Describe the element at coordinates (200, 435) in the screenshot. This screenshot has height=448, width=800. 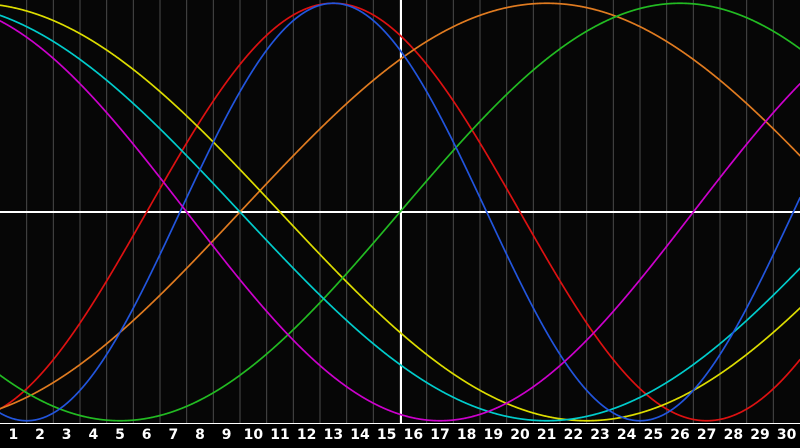
I see `x-tick-label-8: 8` at that location.